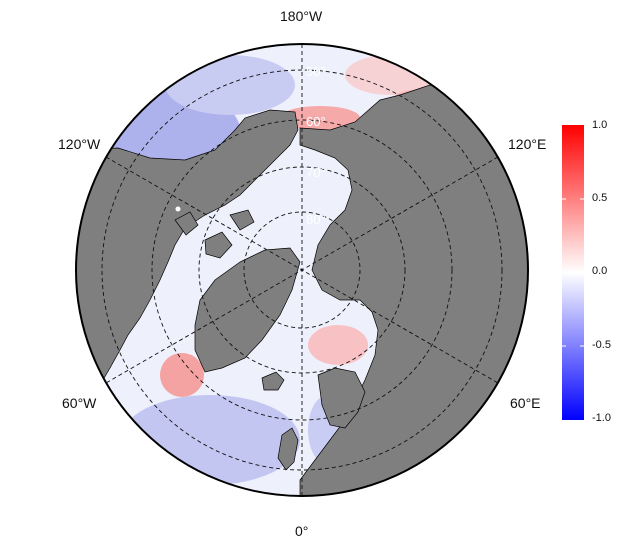 This screenshot has width=625, height=552. I want to click on lat-label-70: 70°, so click(316, 172).